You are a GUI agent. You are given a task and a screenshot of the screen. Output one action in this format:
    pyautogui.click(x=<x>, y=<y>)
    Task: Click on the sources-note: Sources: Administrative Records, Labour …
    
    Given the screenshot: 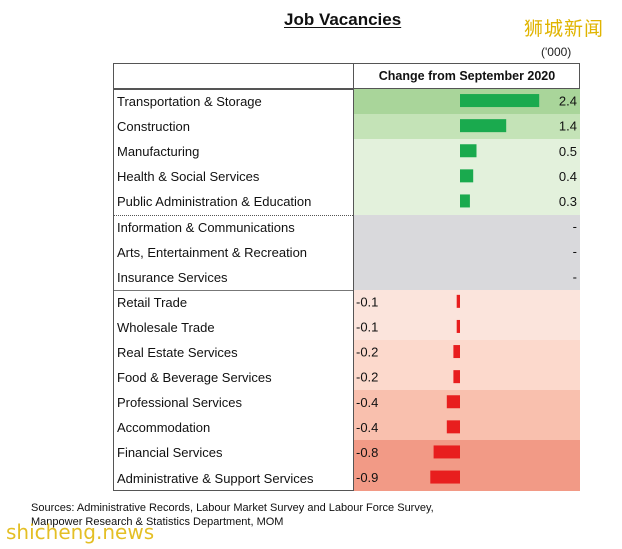 What is the action you would take?
    pyautogui.click(x=232, y=515)
    